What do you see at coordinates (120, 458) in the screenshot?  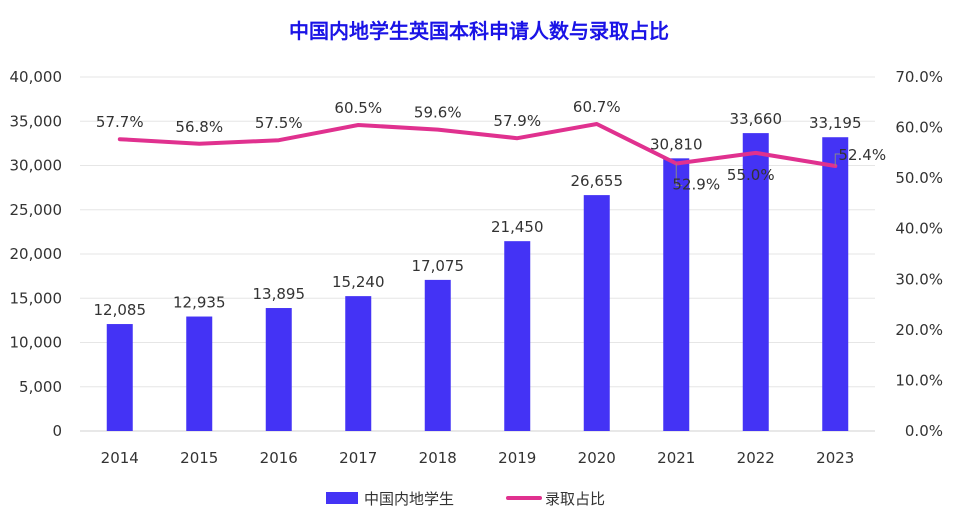 I see `x-tick-label: 2014` at bounding box center [120, 458].